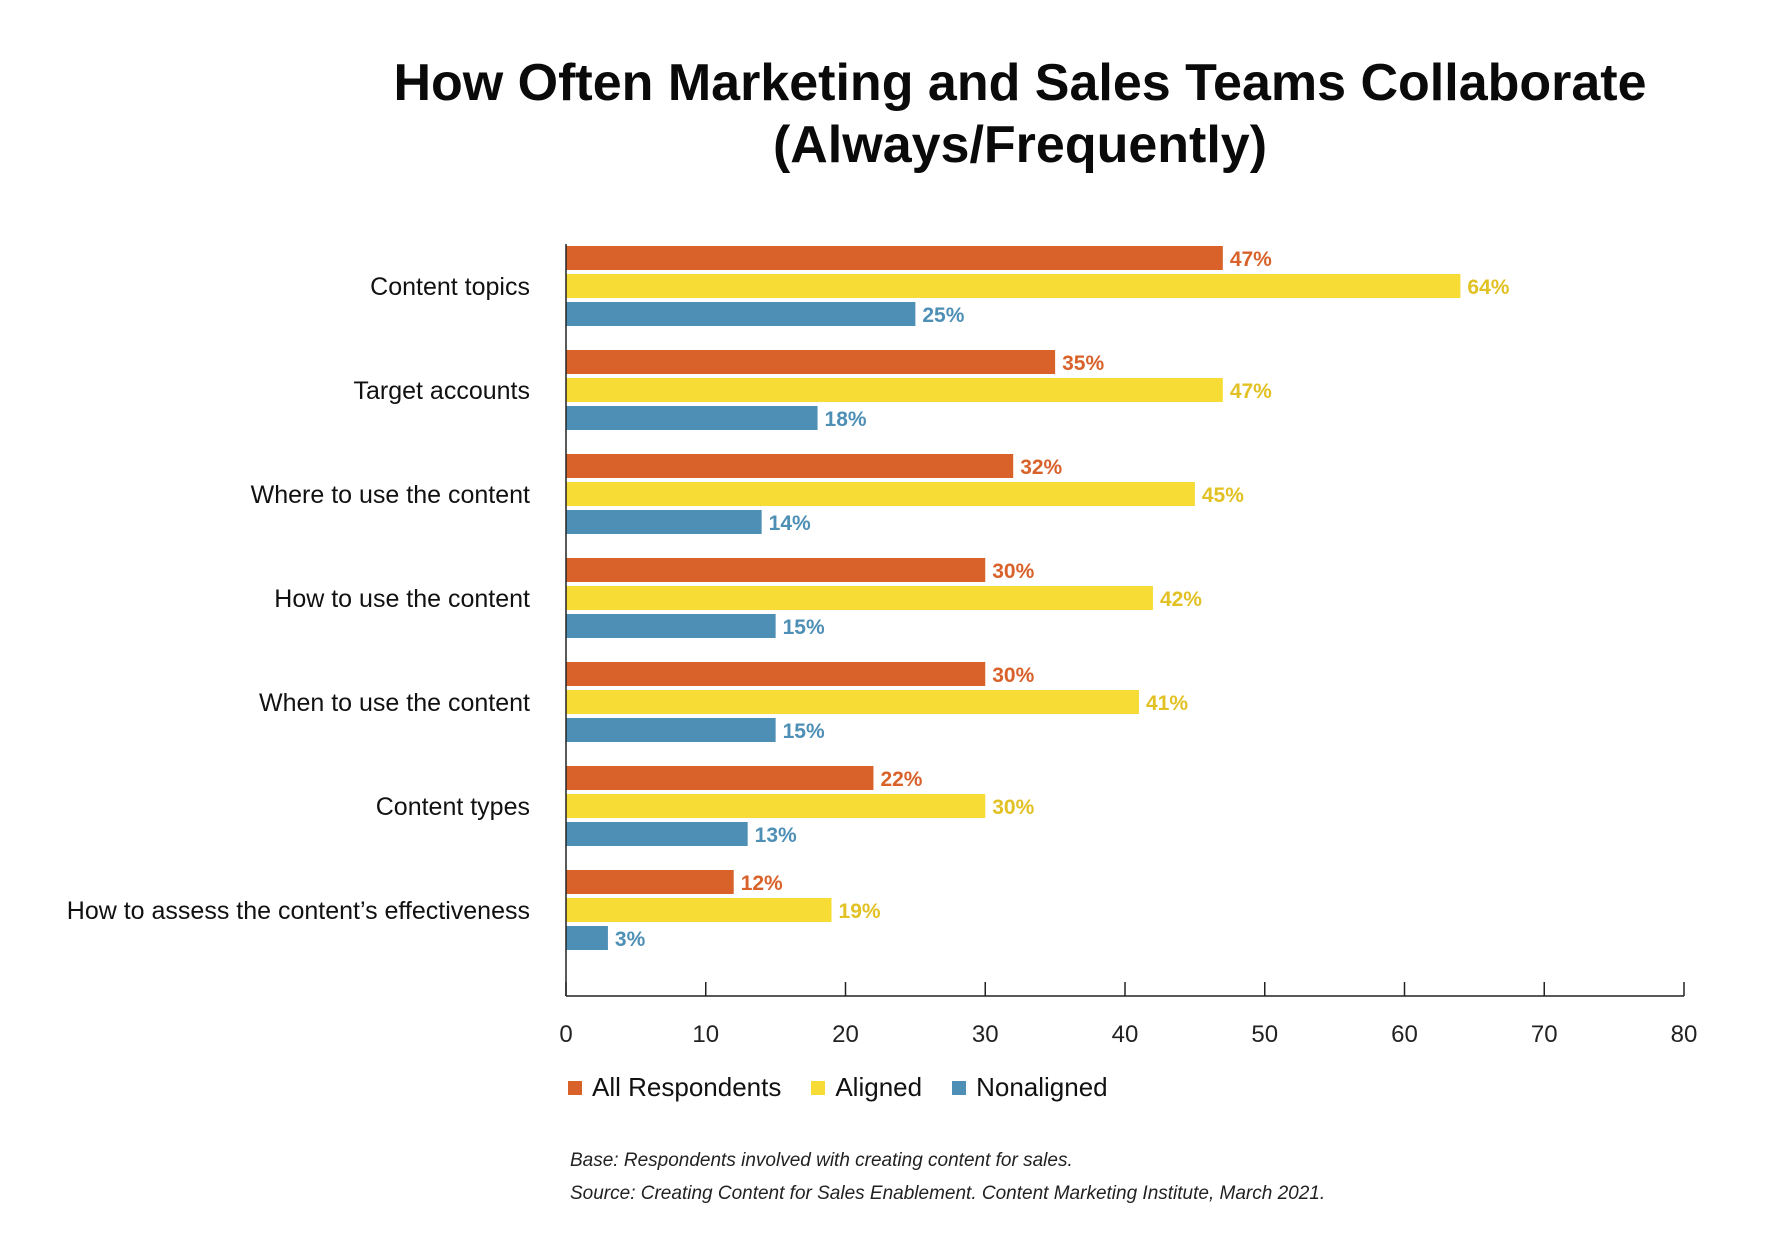  I want to click on data-label-aligned-where-to-use-the-content: 45%, so click(1223, 495).